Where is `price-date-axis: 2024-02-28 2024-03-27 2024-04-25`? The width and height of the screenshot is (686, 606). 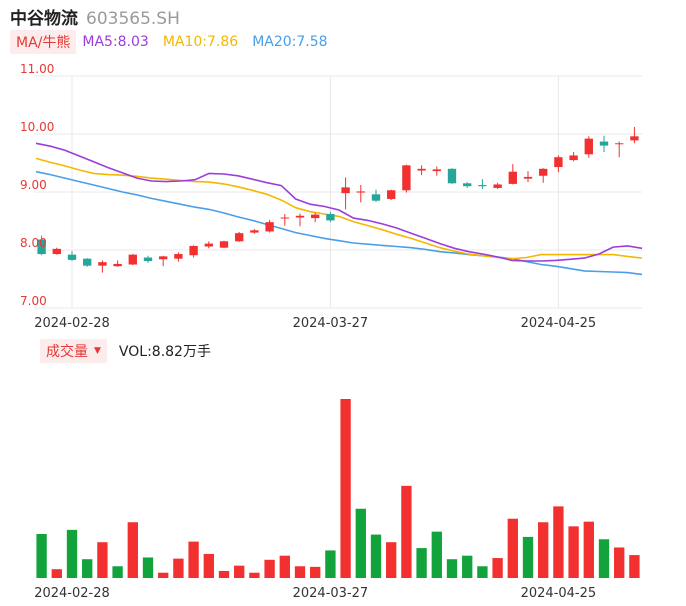 price-date-axis: 2024-02-28 2024-03-27 2024-04-25 is located at coordinates (315, 323).